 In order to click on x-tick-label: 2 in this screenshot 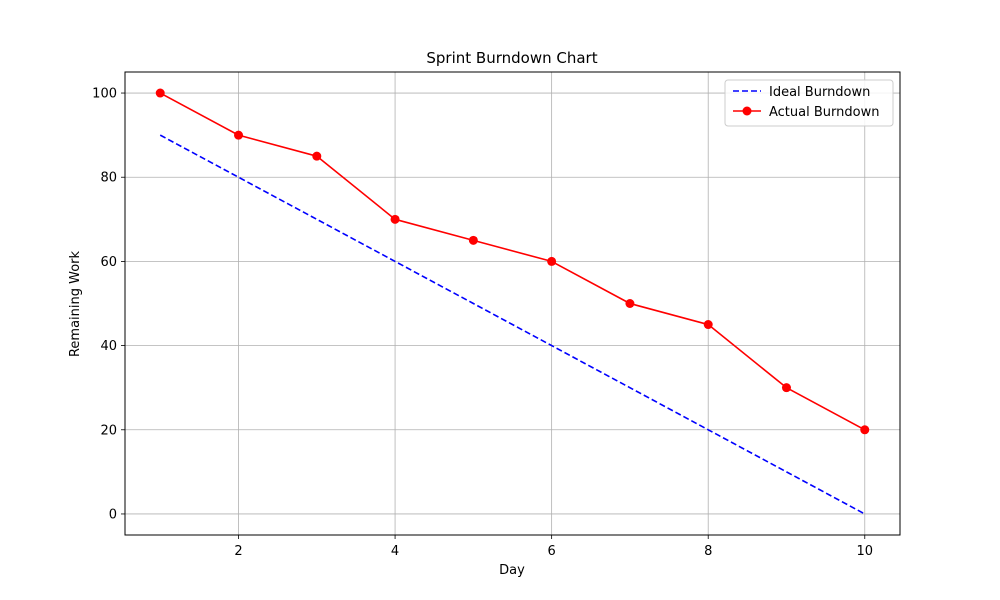, I will do `click(238, 551)`.